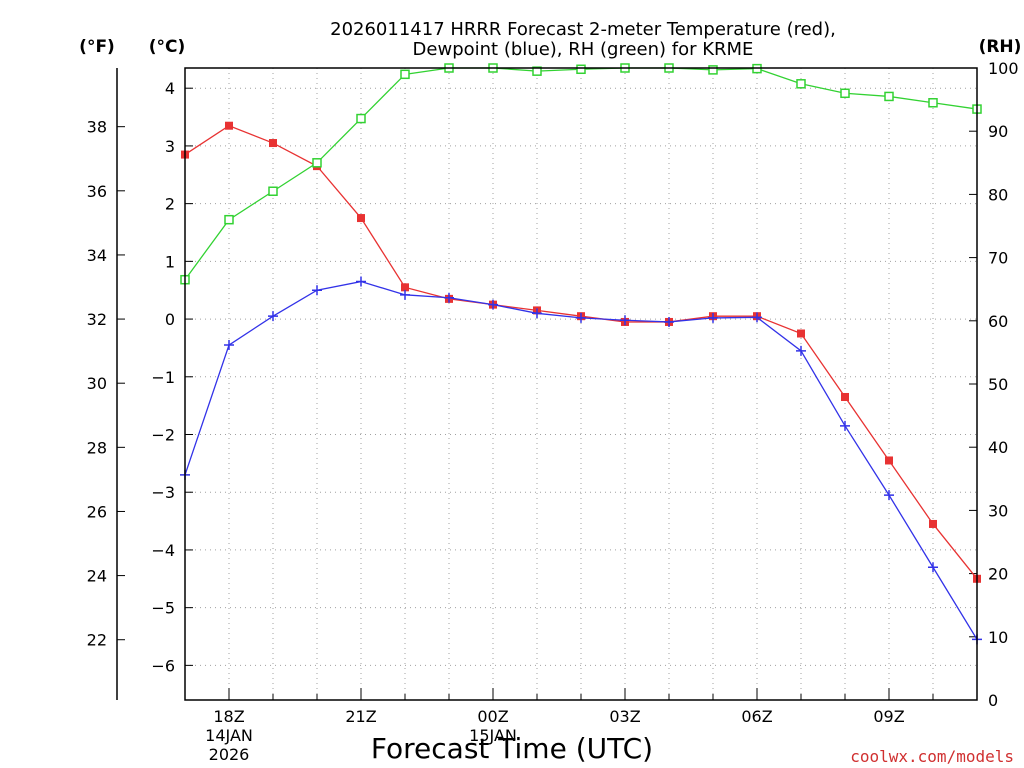 Image resolution: width=1024 pixels, height=768 pixels. I want to click on rh-tick-label: 30, so click(998, 510).